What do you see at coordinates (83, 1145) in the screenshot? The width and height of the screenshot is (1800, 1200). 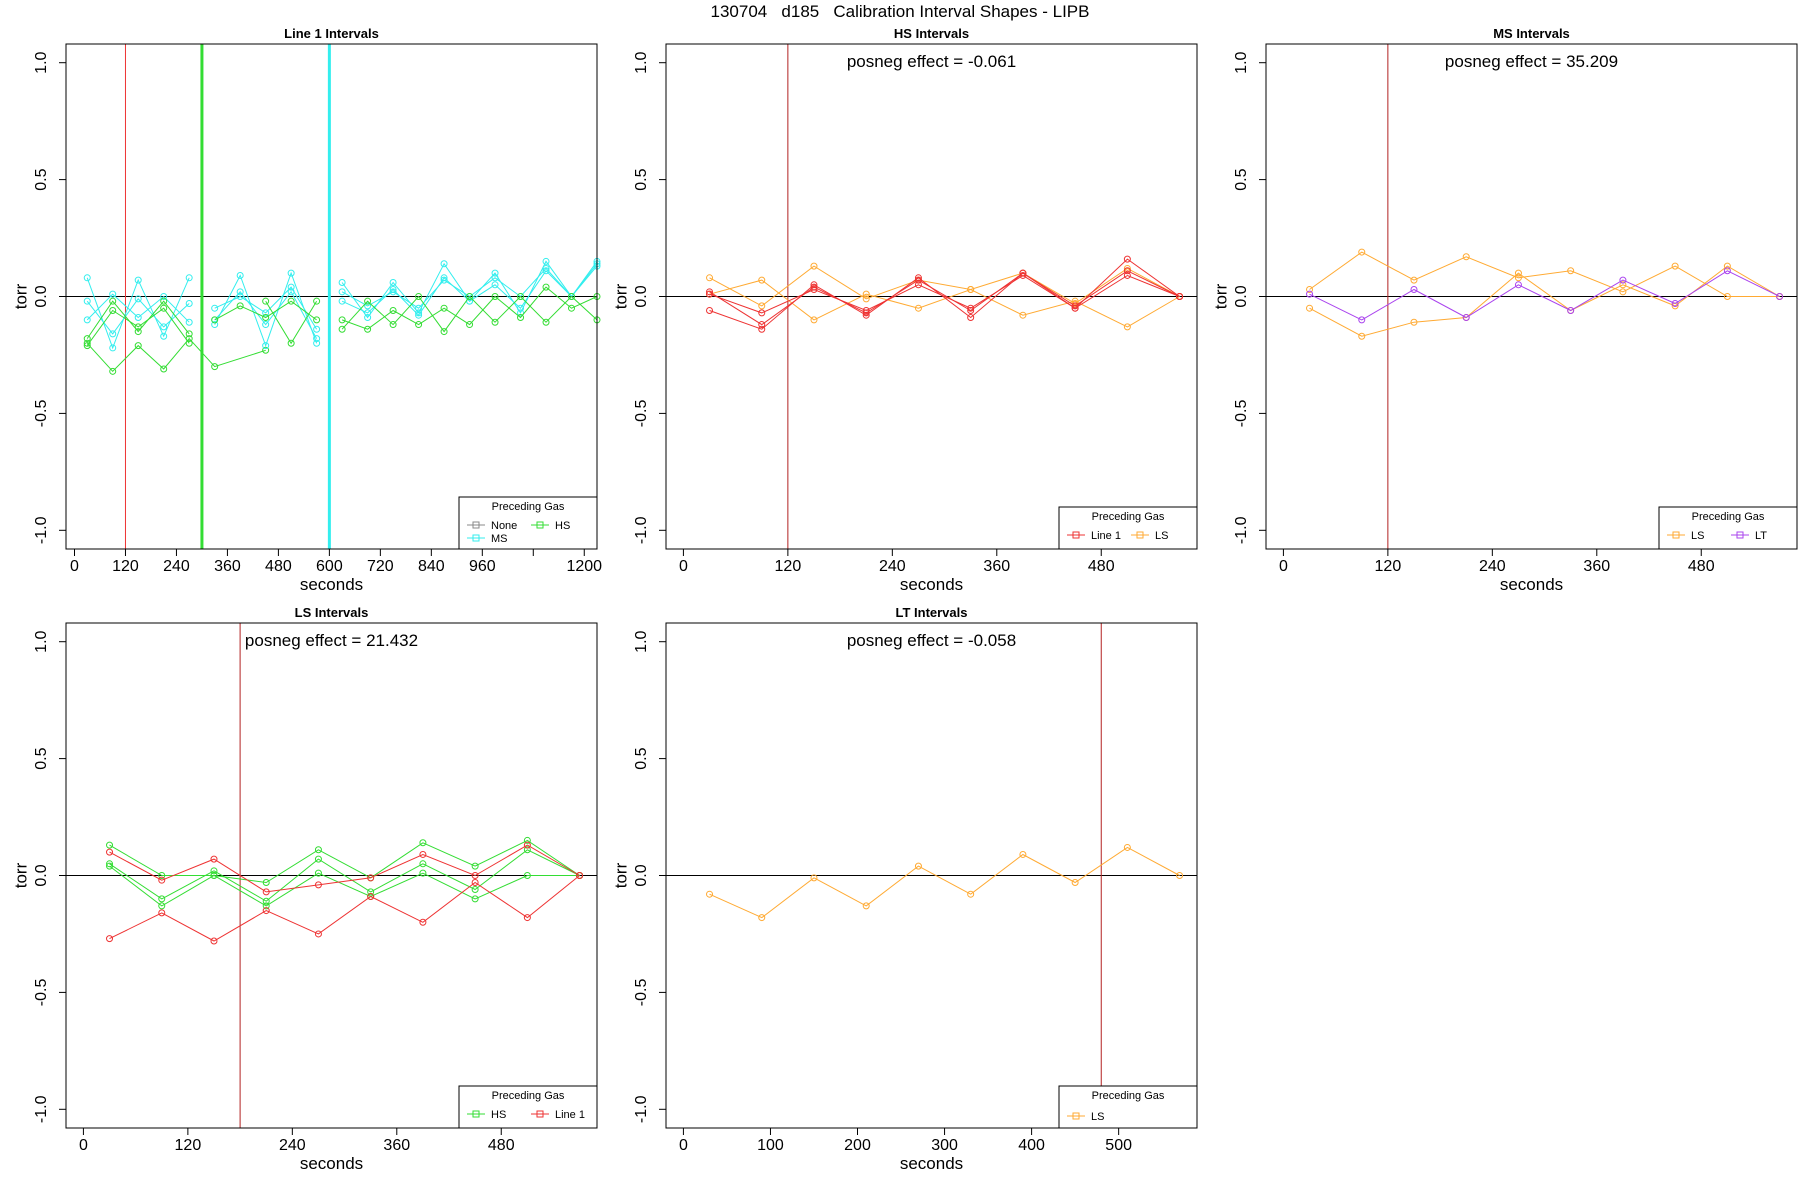 I see `x-tick-label: 0` at bounding box center [83, 1145].